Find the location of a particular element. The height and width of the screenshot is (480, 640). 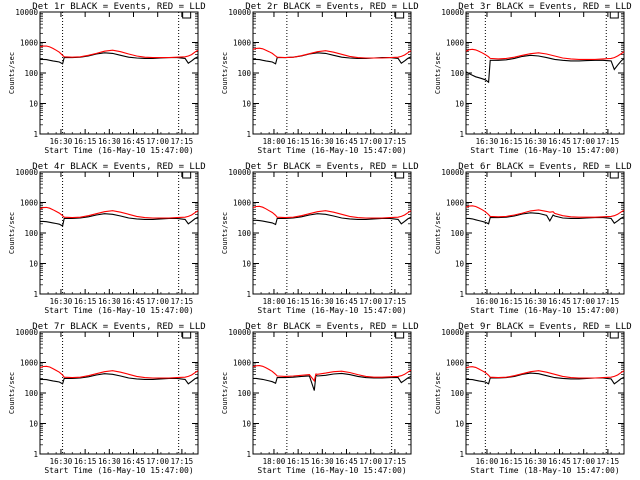

panel-title: Det 5r BLACK = Events, RED = LLD is located at coordinates (331, 167).